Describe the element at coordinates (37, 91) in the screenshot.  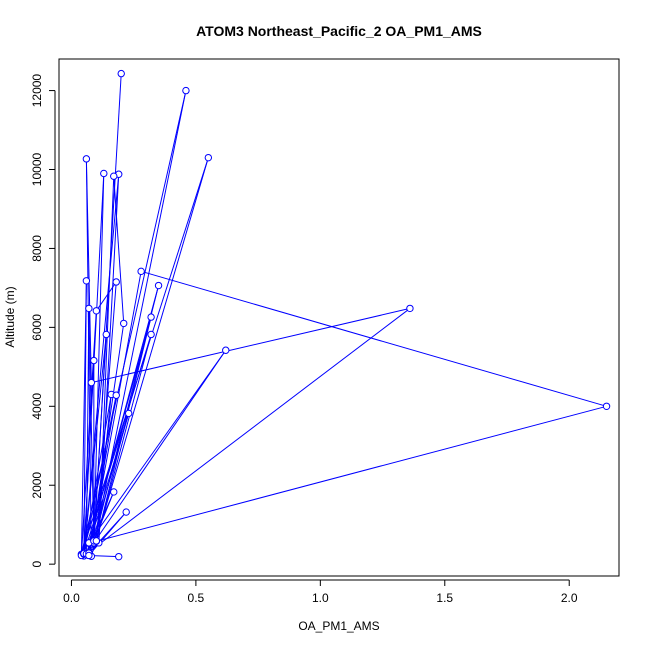
I see `y-tick-label: 12000` at that location.